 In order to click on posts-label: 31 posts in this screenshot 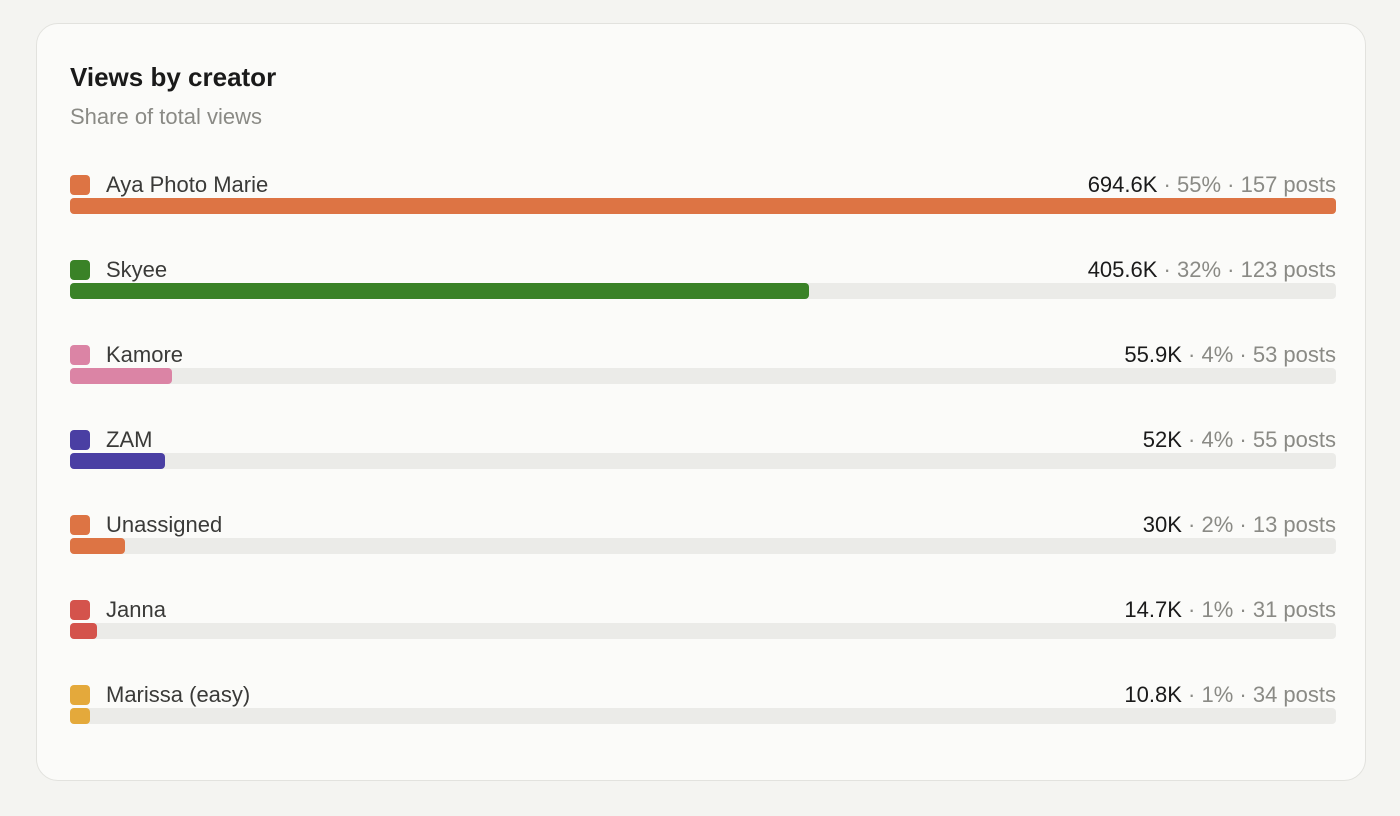, I will do `click(1294, 609)`.